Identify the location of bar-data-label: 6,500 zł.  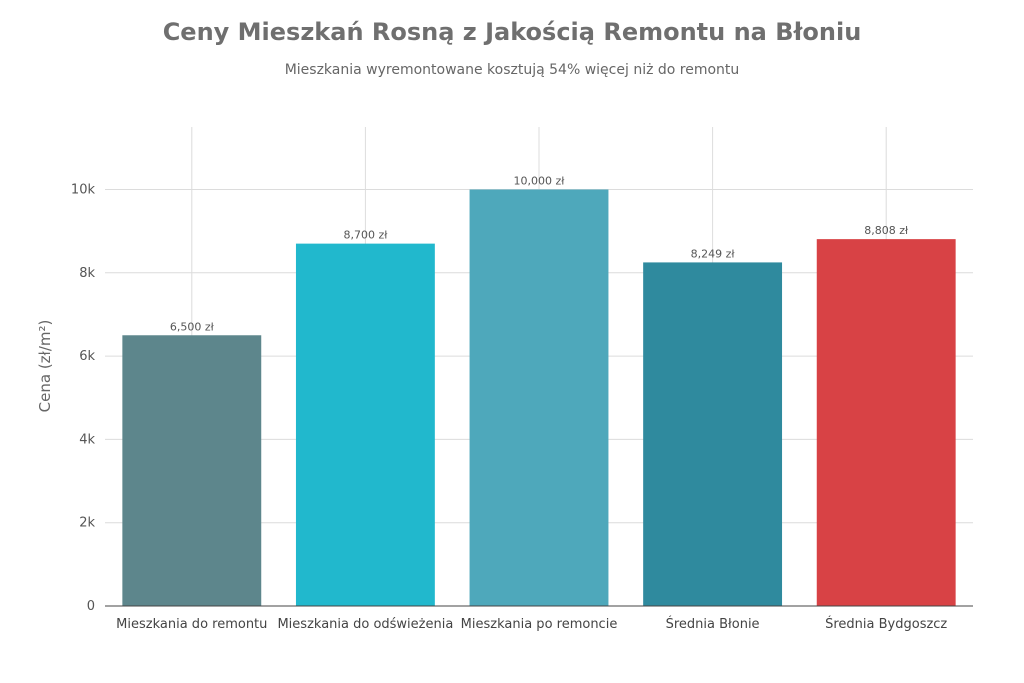
(192, 326).